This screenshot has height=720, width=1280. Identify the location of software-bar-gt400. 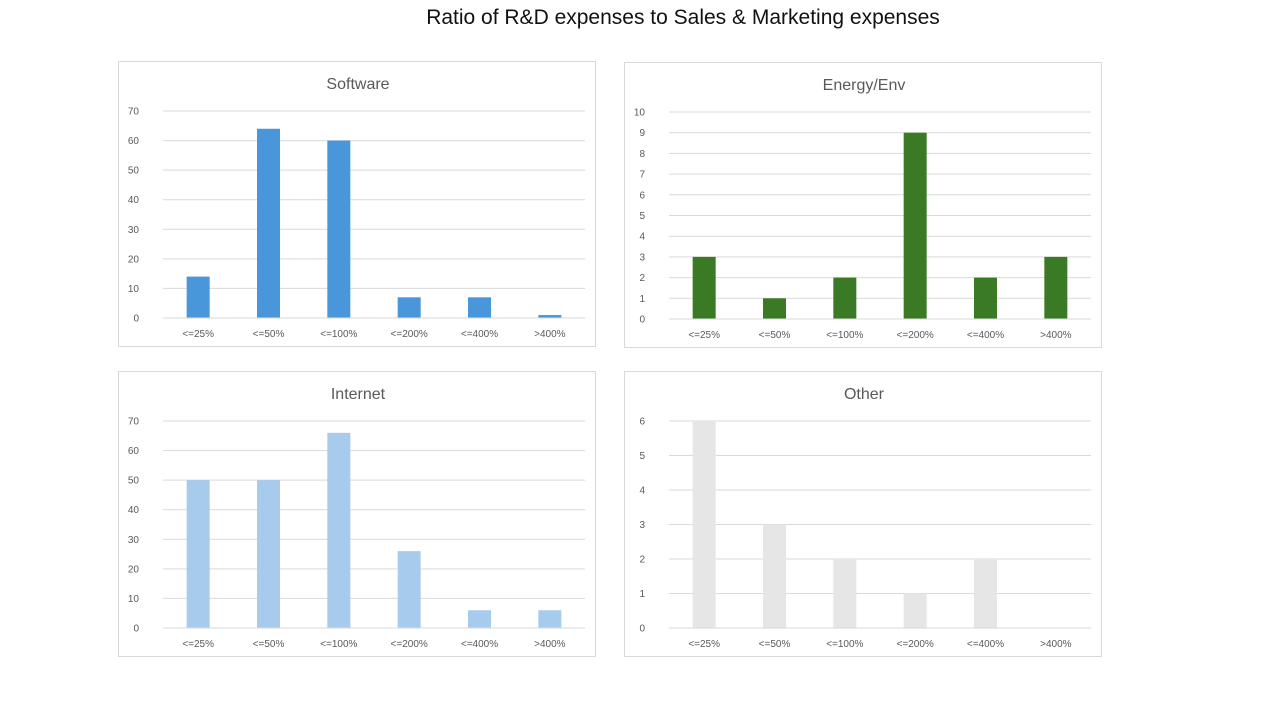
(550, 316).